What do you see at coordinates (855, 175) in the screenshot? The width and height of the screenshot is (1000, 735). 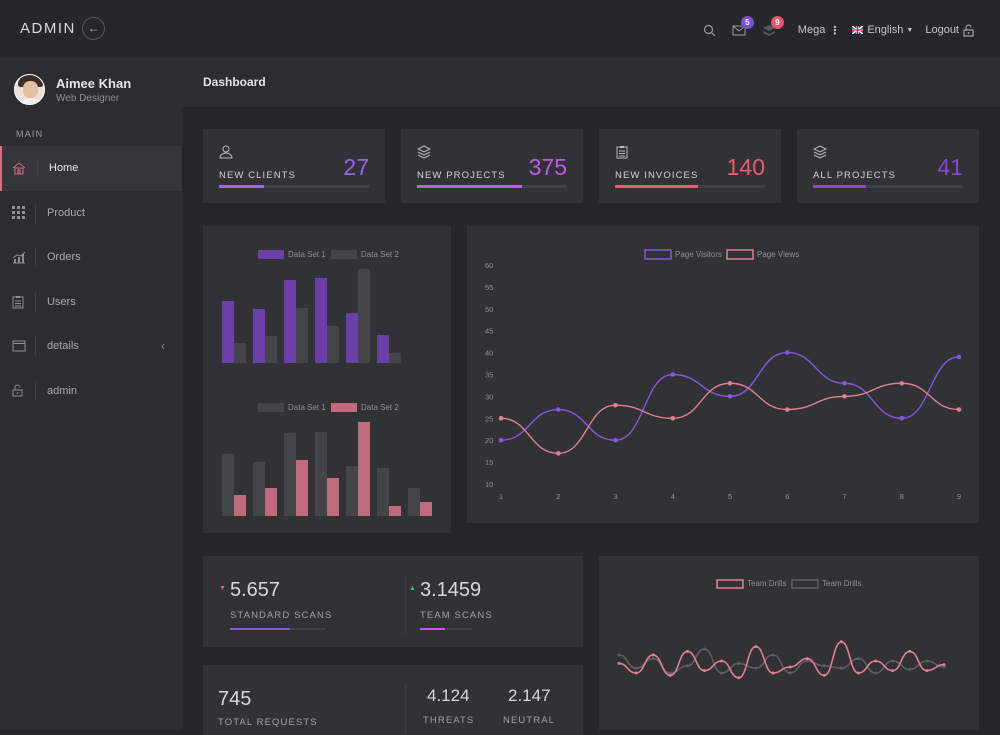 I see `stat-label: ALL PROJECTS` at bounding box center [855, 175].